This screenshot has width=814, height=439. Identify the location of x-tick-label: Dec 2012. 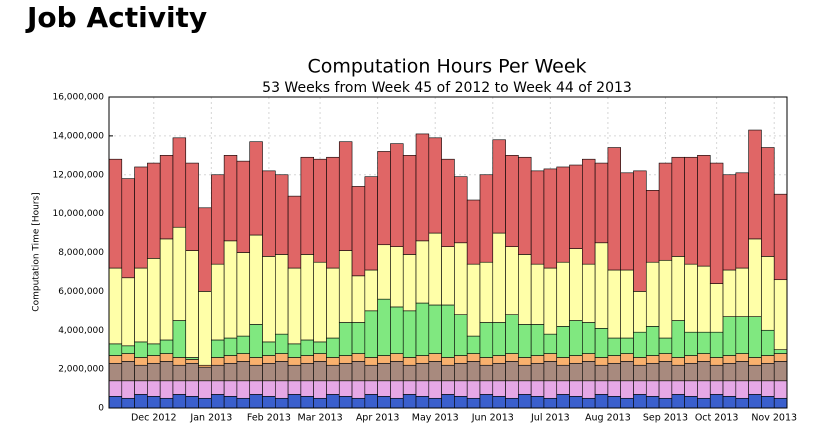
(154, 418).